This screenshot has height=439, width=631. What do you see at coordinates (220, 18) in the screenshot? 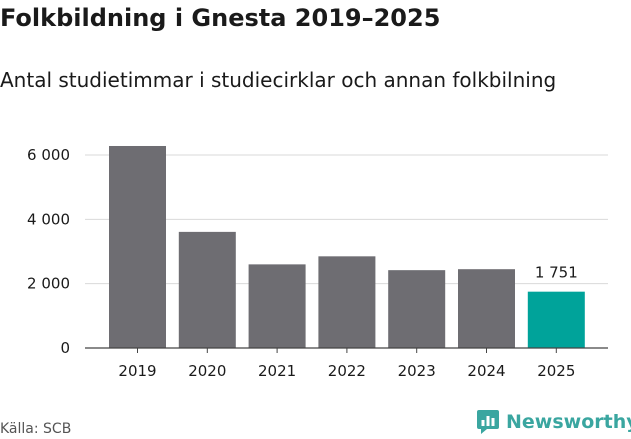
I see `chart-title: Folkbildning i Gnesta 2019–2025` at bounding box center [220, 18].